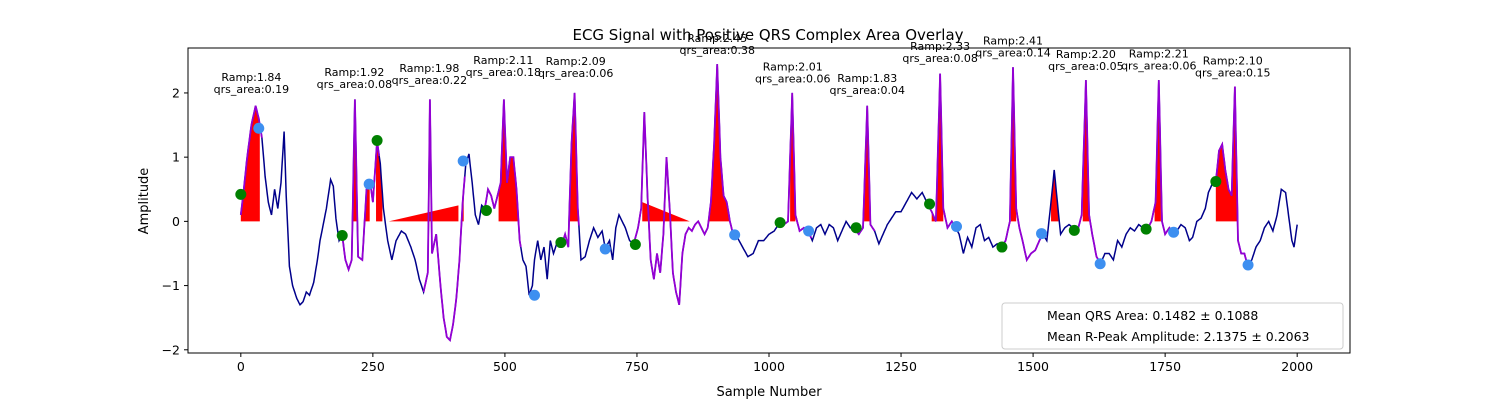  Describe the element at coordinates (717, 38) in the screenshot. I see `ramp-annotation: Ramp:2.45` at that location.